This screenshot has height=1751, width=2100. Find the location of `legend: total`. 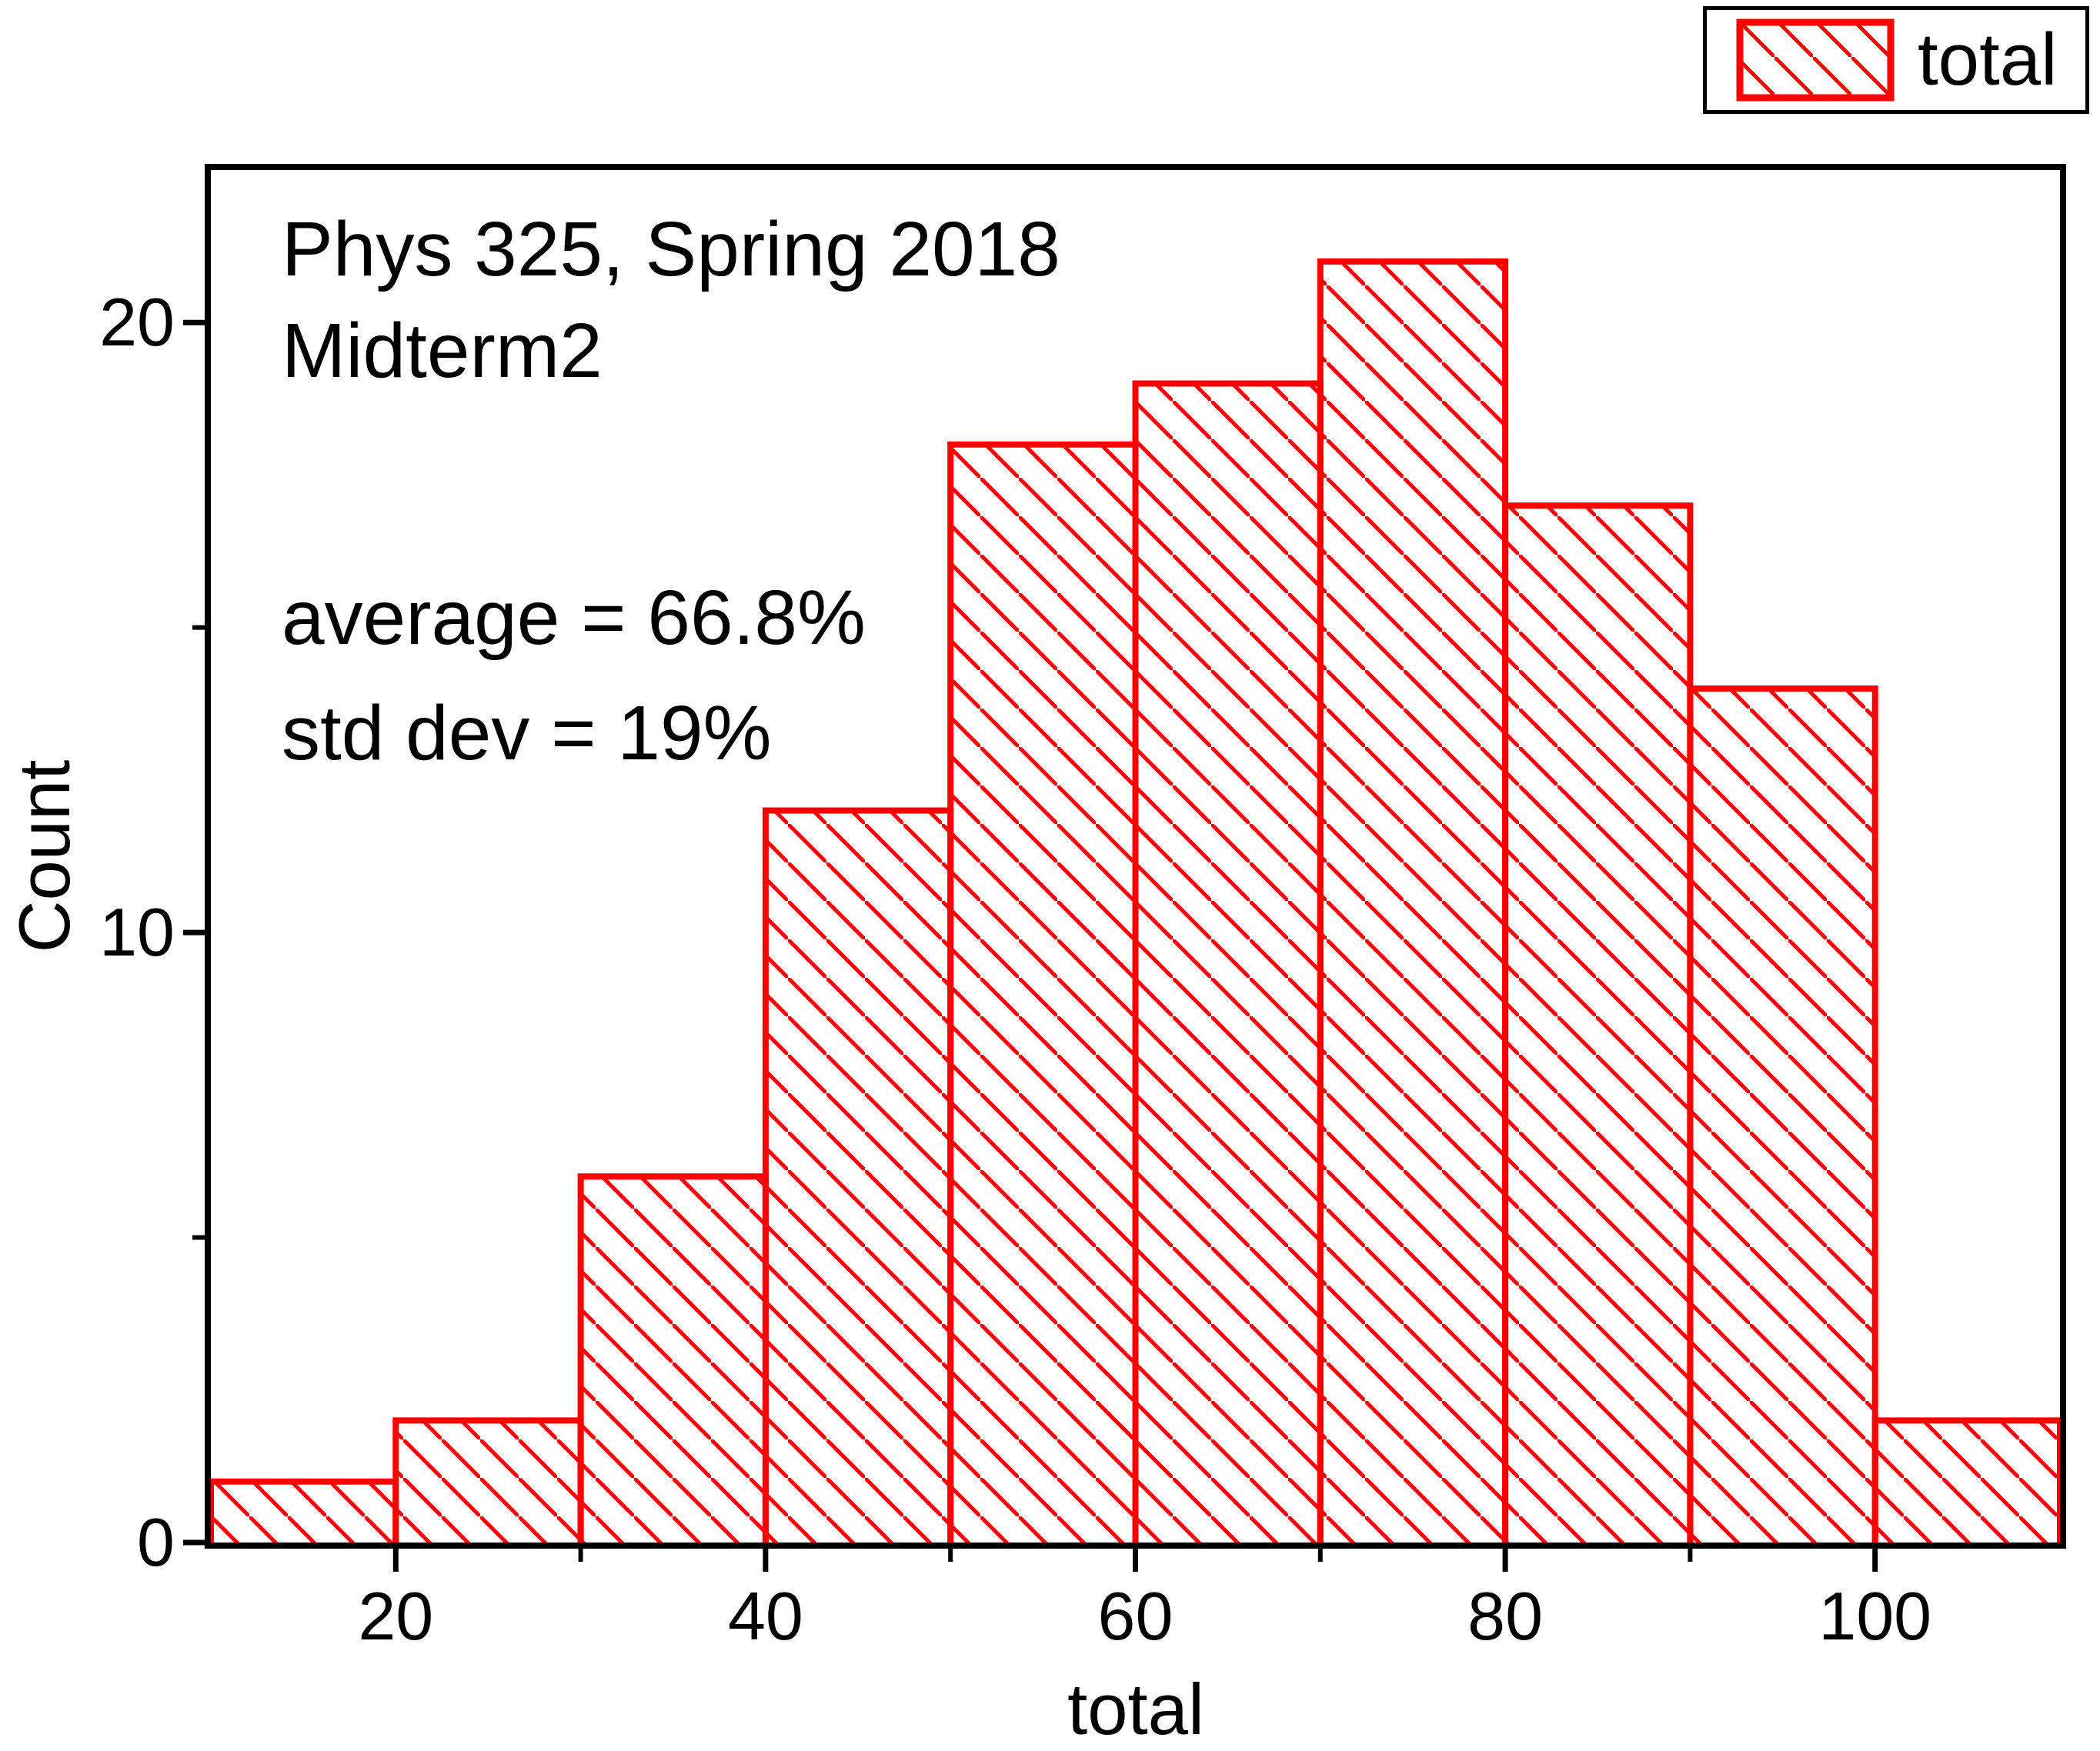

legend: total is located at coordinates (1896, 60).